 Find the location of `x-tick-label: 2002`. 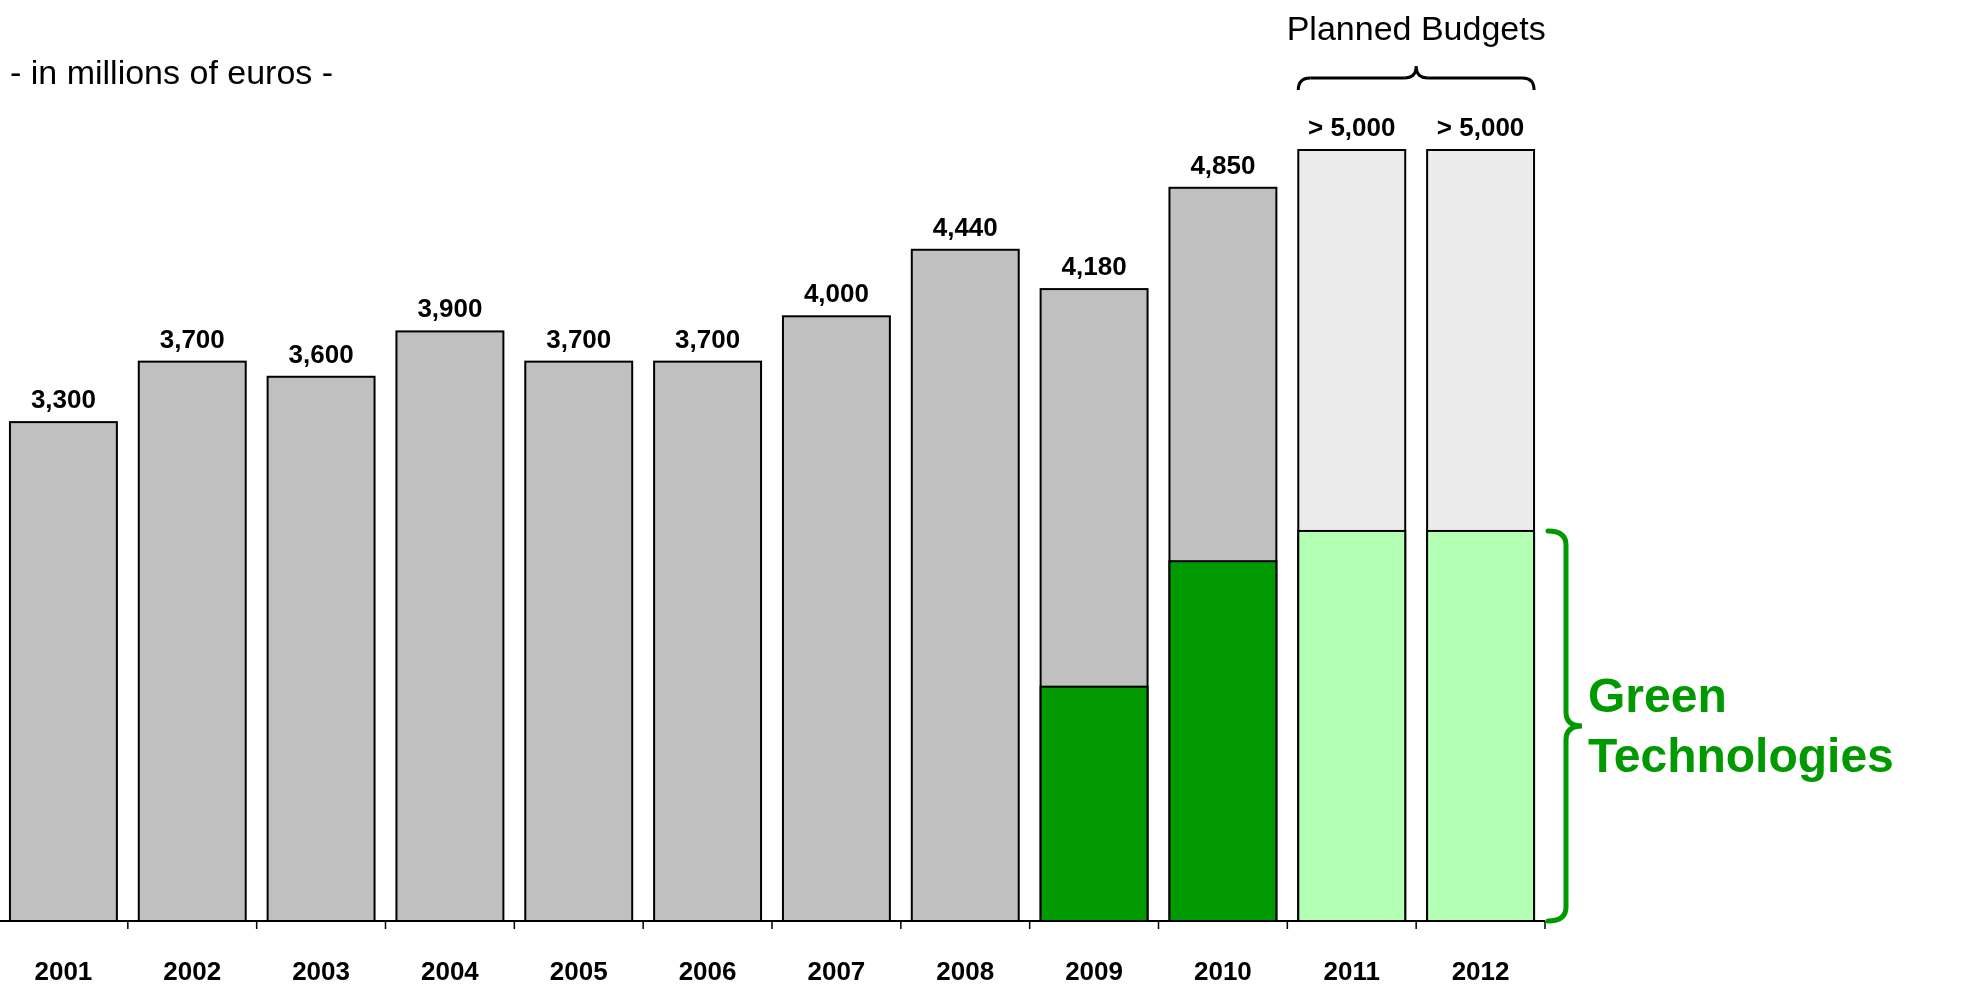

x-tick-label: 2002 is located at coordinates (192, 971).